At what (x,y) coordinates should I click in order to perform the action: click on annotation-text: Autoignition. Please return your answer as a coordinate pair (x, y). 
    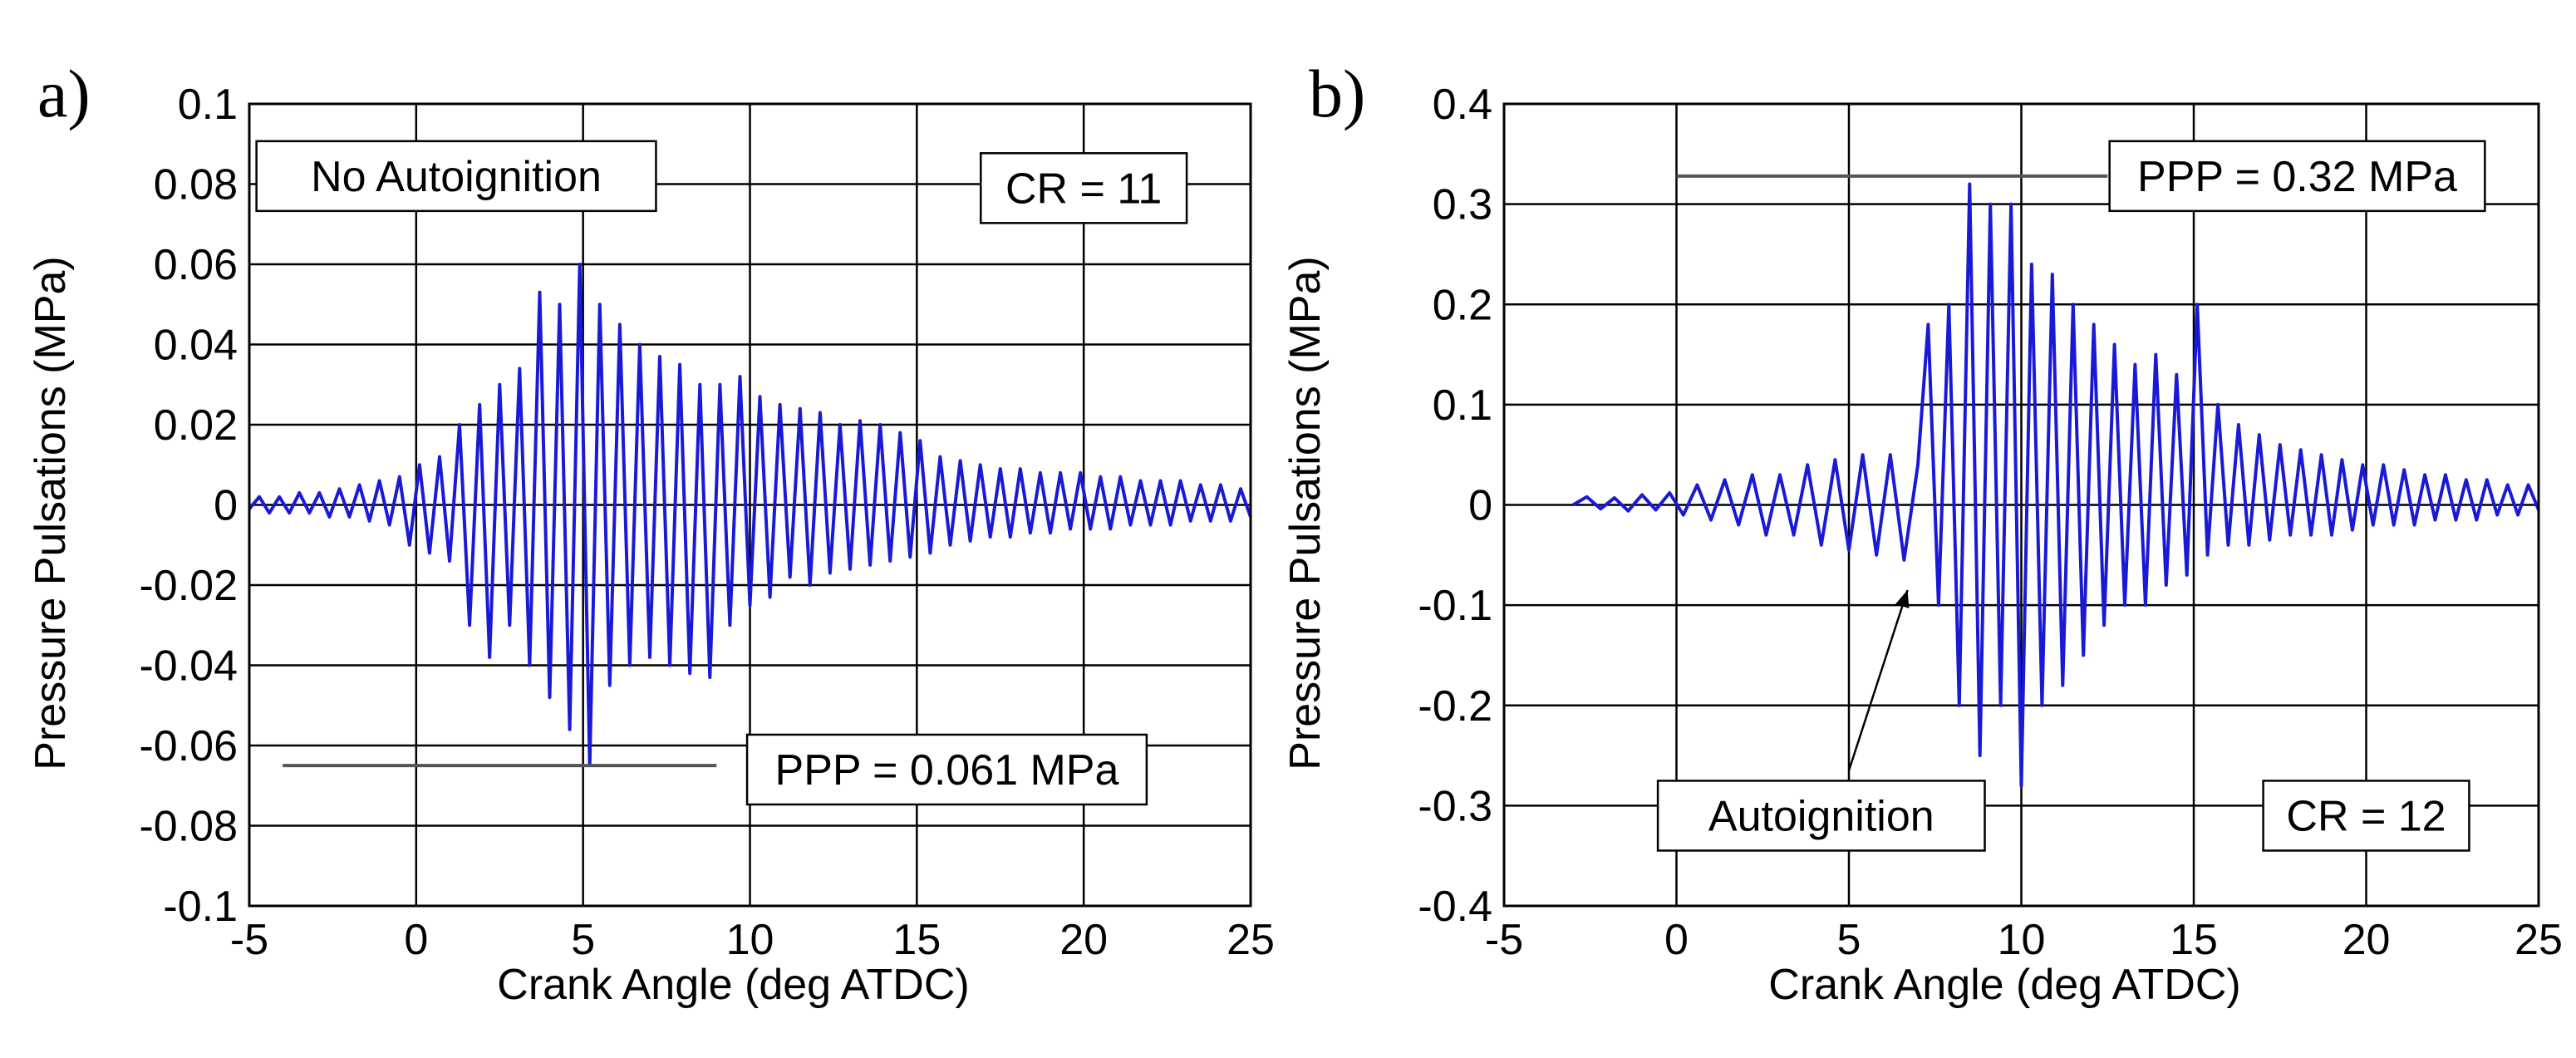
    Looking at the image, I should click on (1821, 816).